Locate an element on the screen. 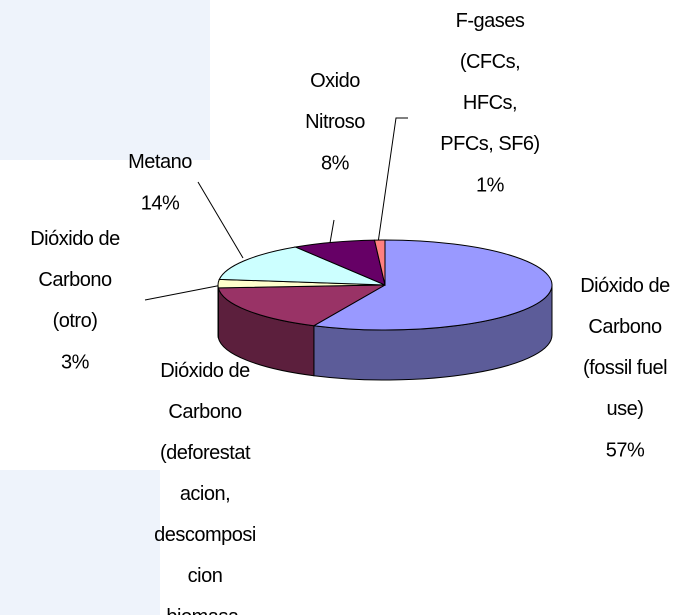  pie-tops is located at coordinates (385, 285).